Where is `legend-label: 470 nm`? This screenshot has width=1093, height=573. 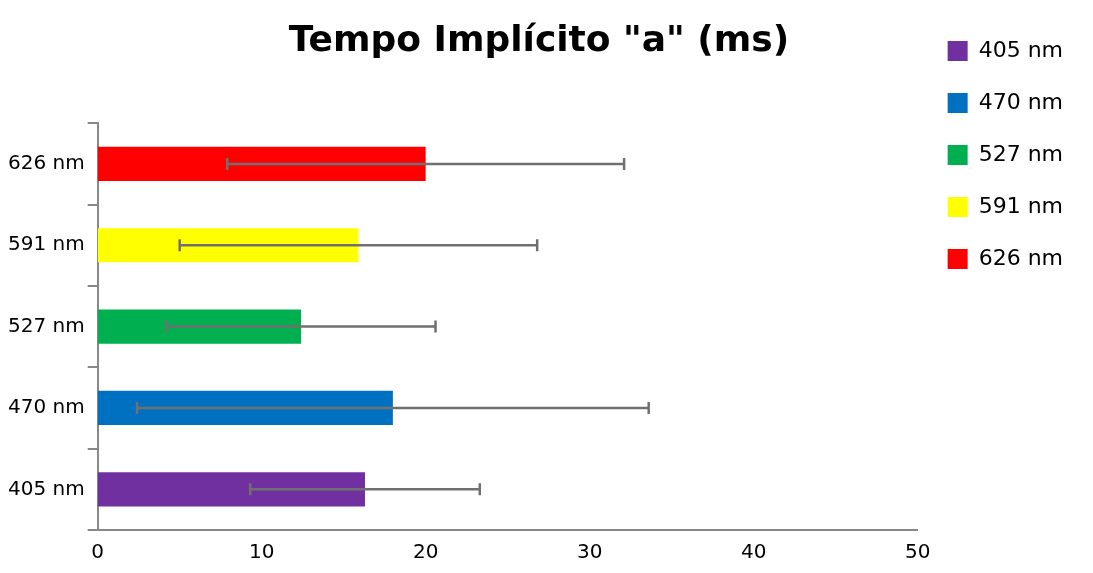 legend-label: 470 nm is located at coordinates (1020, 101).